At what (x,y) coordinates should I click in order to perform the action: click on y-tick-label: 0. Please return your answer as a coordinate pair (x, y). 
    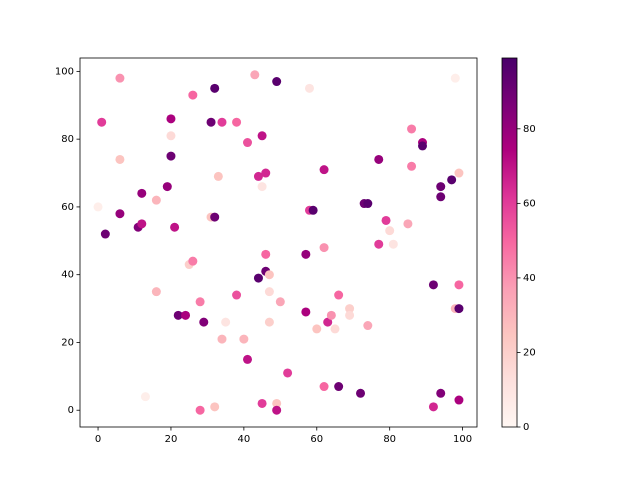
    Looking at the image, I should click on (71, 410).